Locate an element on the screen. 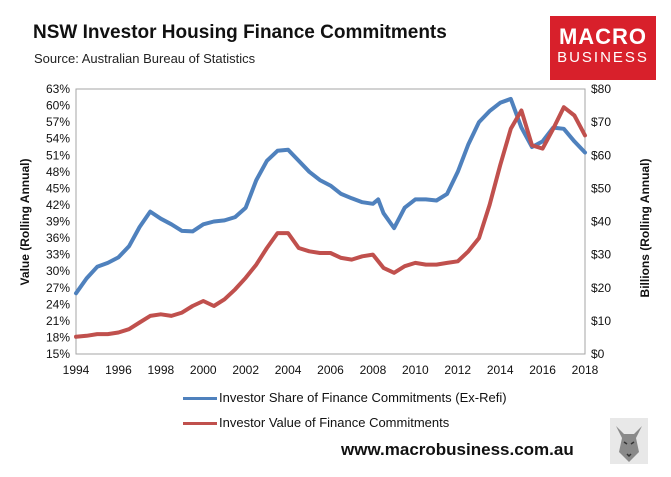  y-tick-label-left: 48% is located at coordinates (58, 172).